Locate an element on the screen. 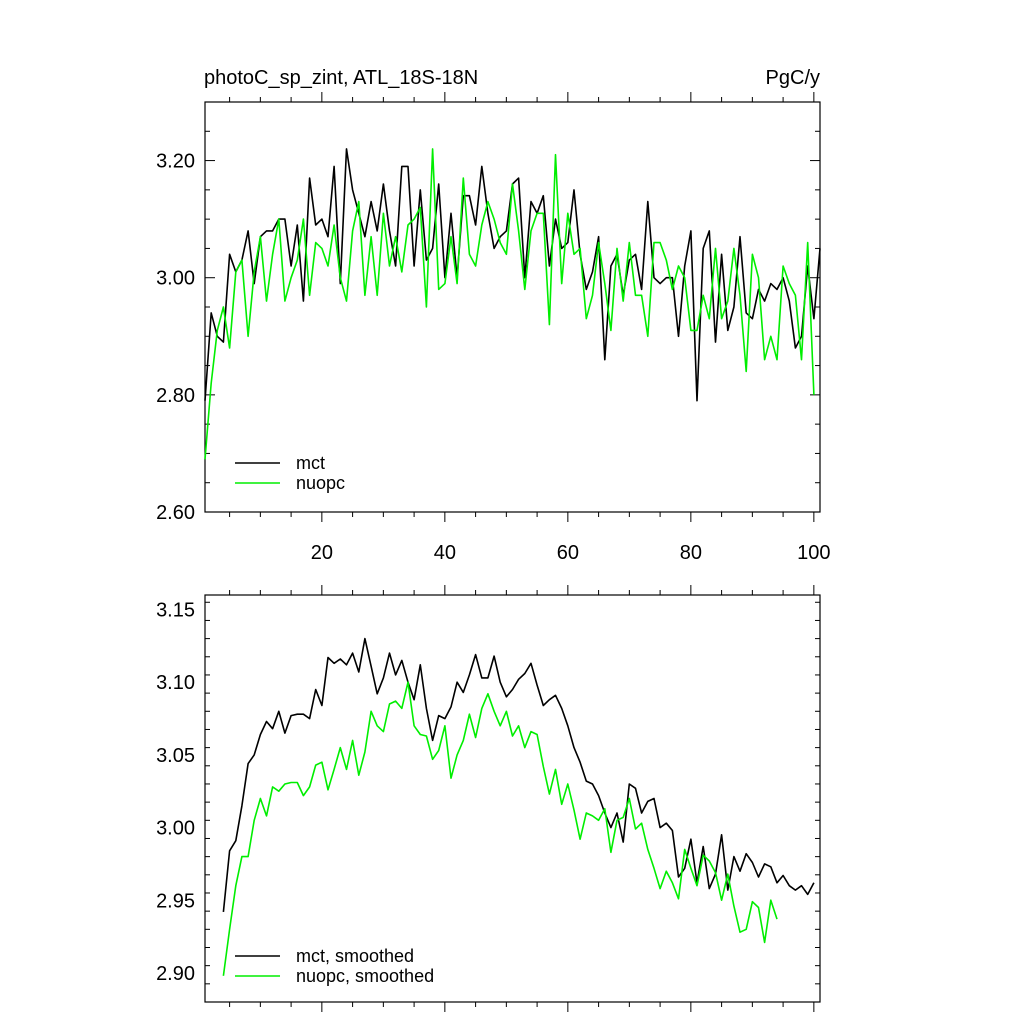 This screenshot has width=1024, height=1024. x-tick-label: 100 is located at coordinates (813, 553).